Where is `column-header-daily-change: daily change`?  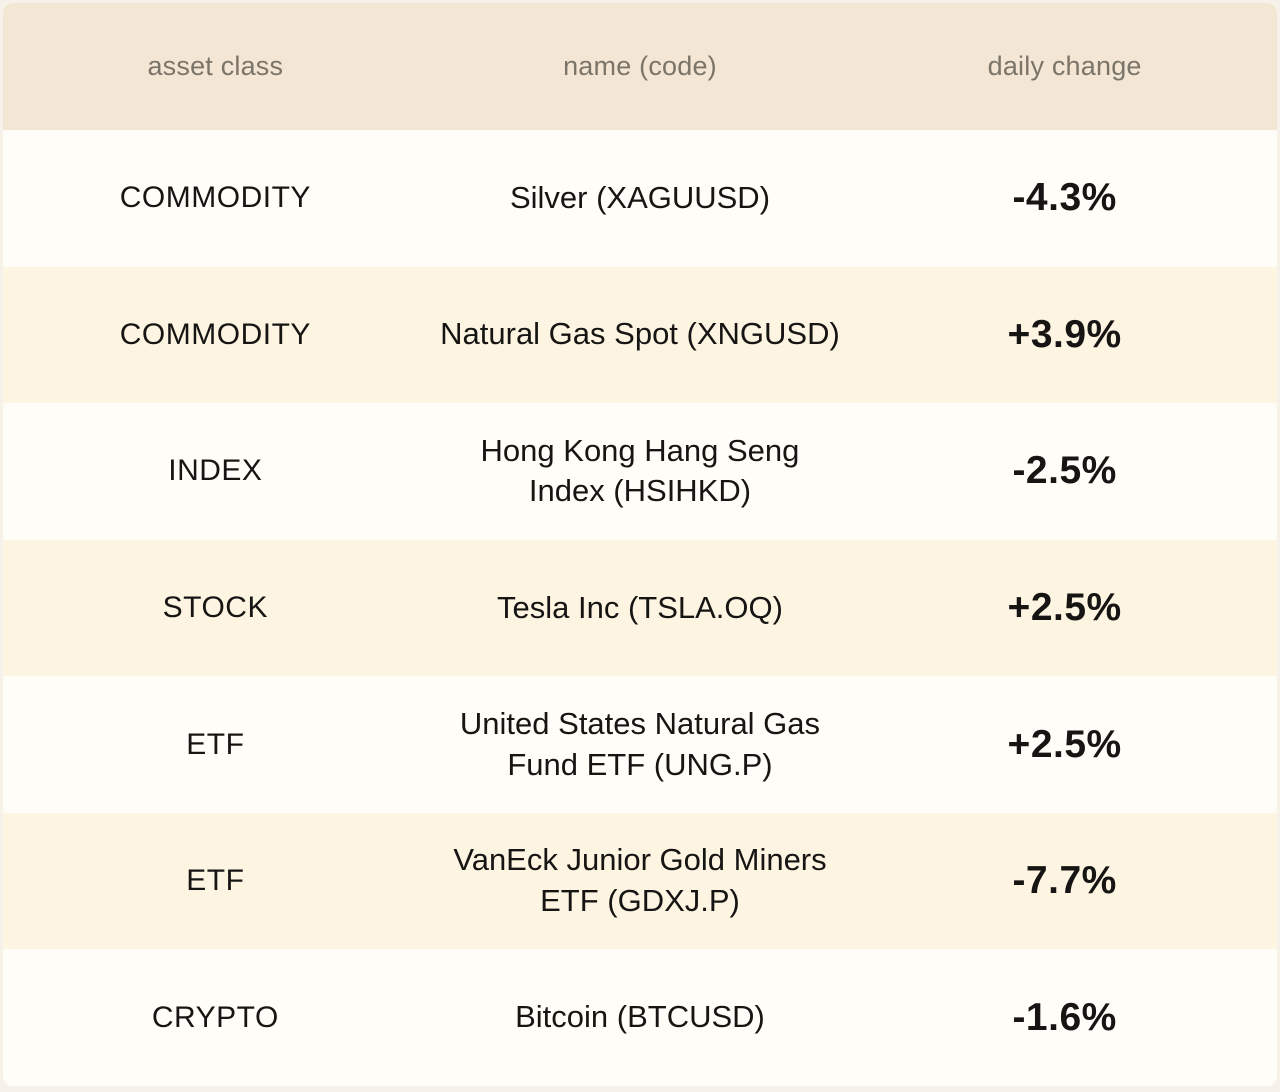
column-header-daily-change: daily change is located at coordinates (1064, 66).